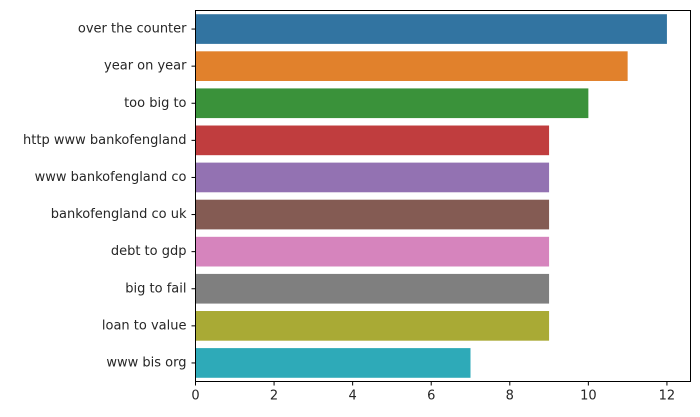 Image resolution: width=700 pixels, height=417 pixels. I want to click on y-tick-label: year on year, so click(145, 66).